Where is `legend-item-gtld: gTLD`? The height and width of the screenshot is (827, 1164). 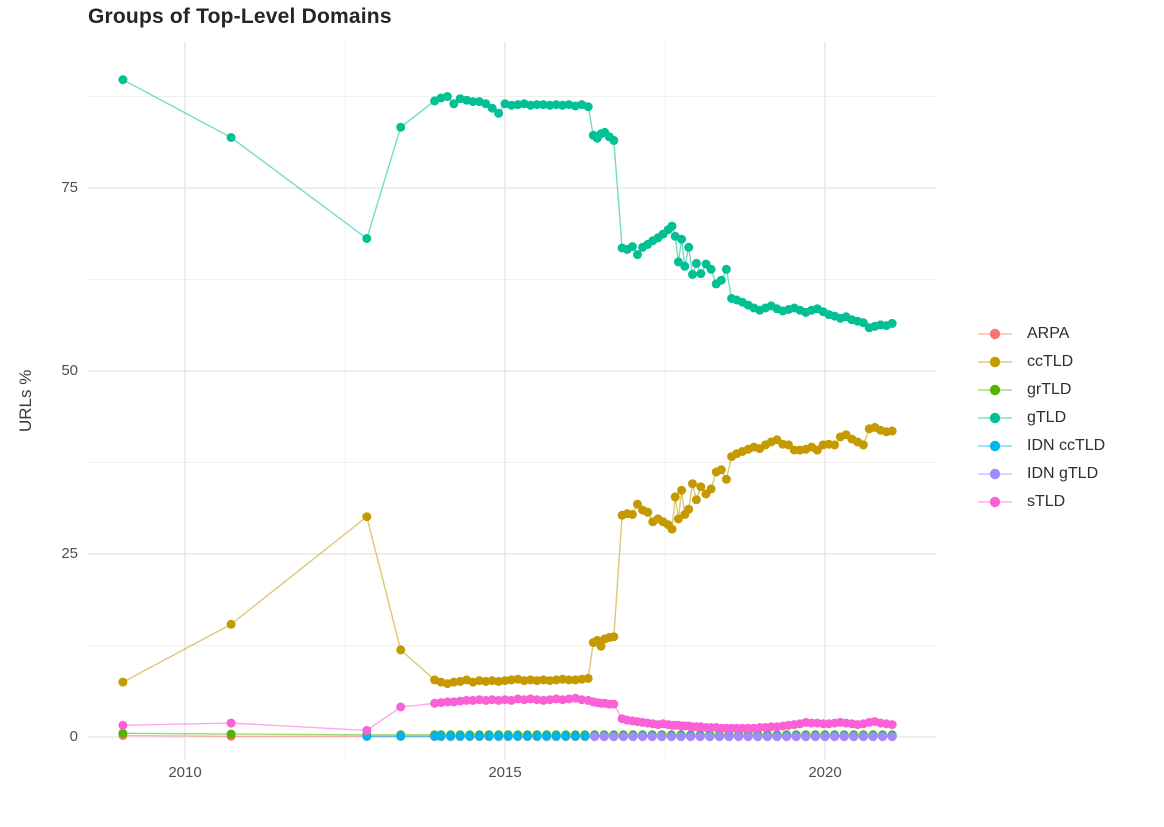 legend-item-gtld: gTLD is located at coordinates (1040, 418).